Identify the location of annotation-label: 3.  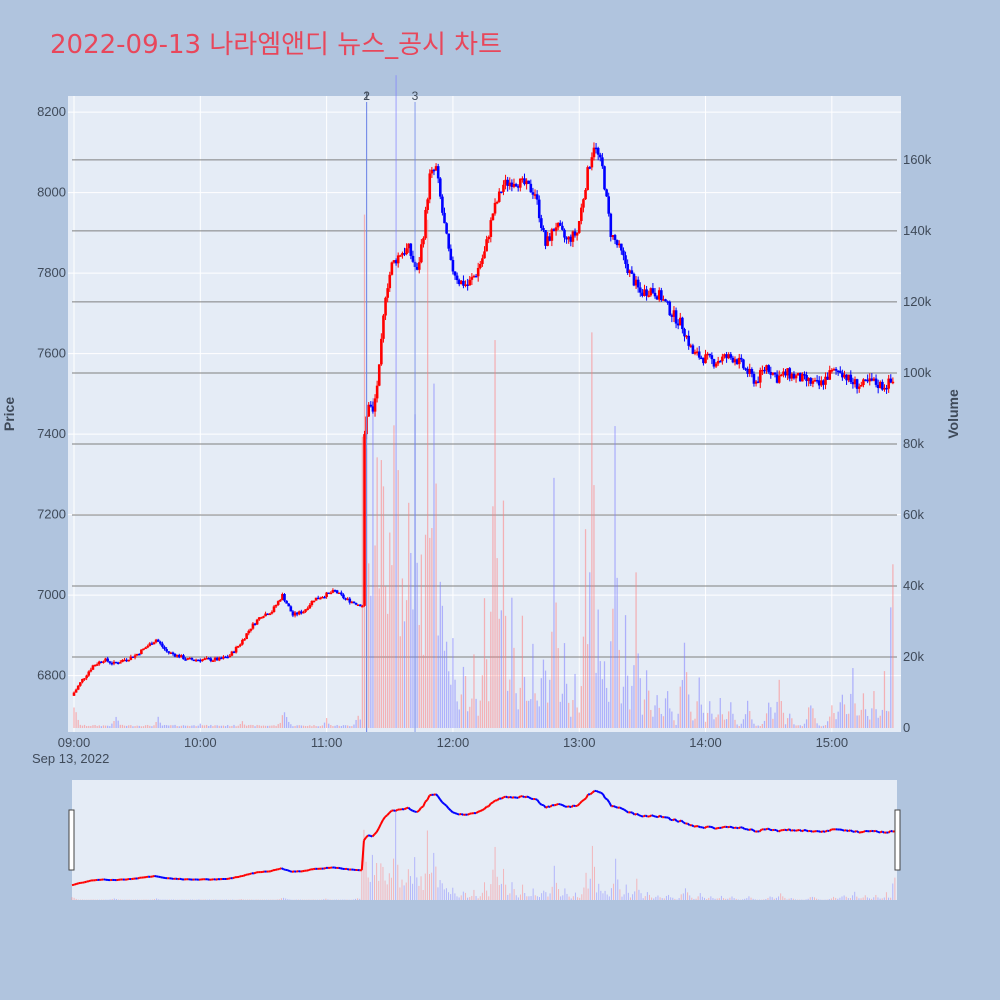
(415, 96).